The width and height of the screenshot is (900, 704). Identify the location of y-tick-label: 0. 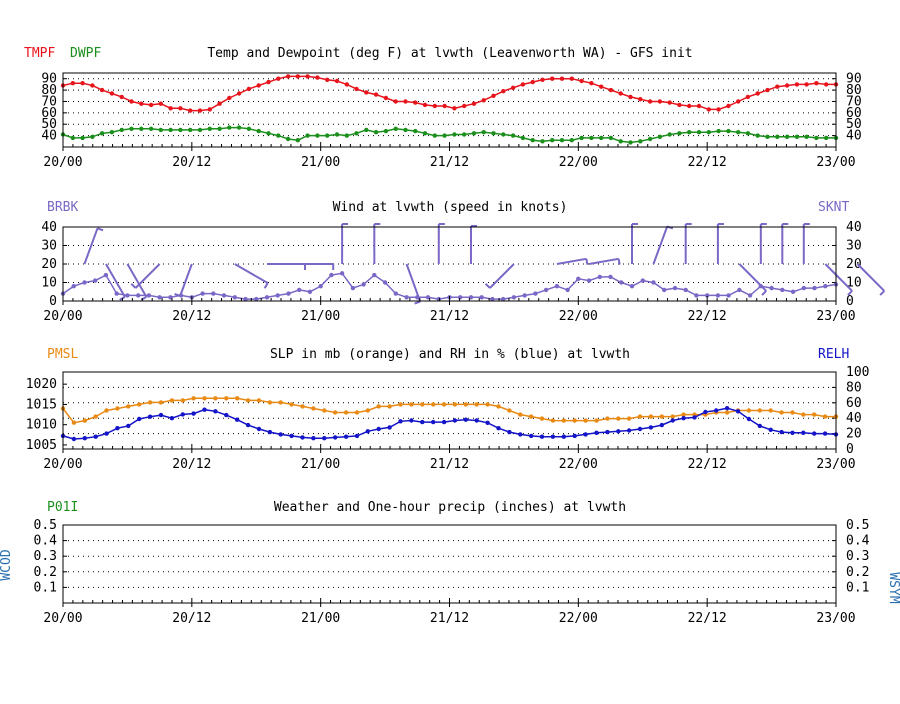
(850, 301).